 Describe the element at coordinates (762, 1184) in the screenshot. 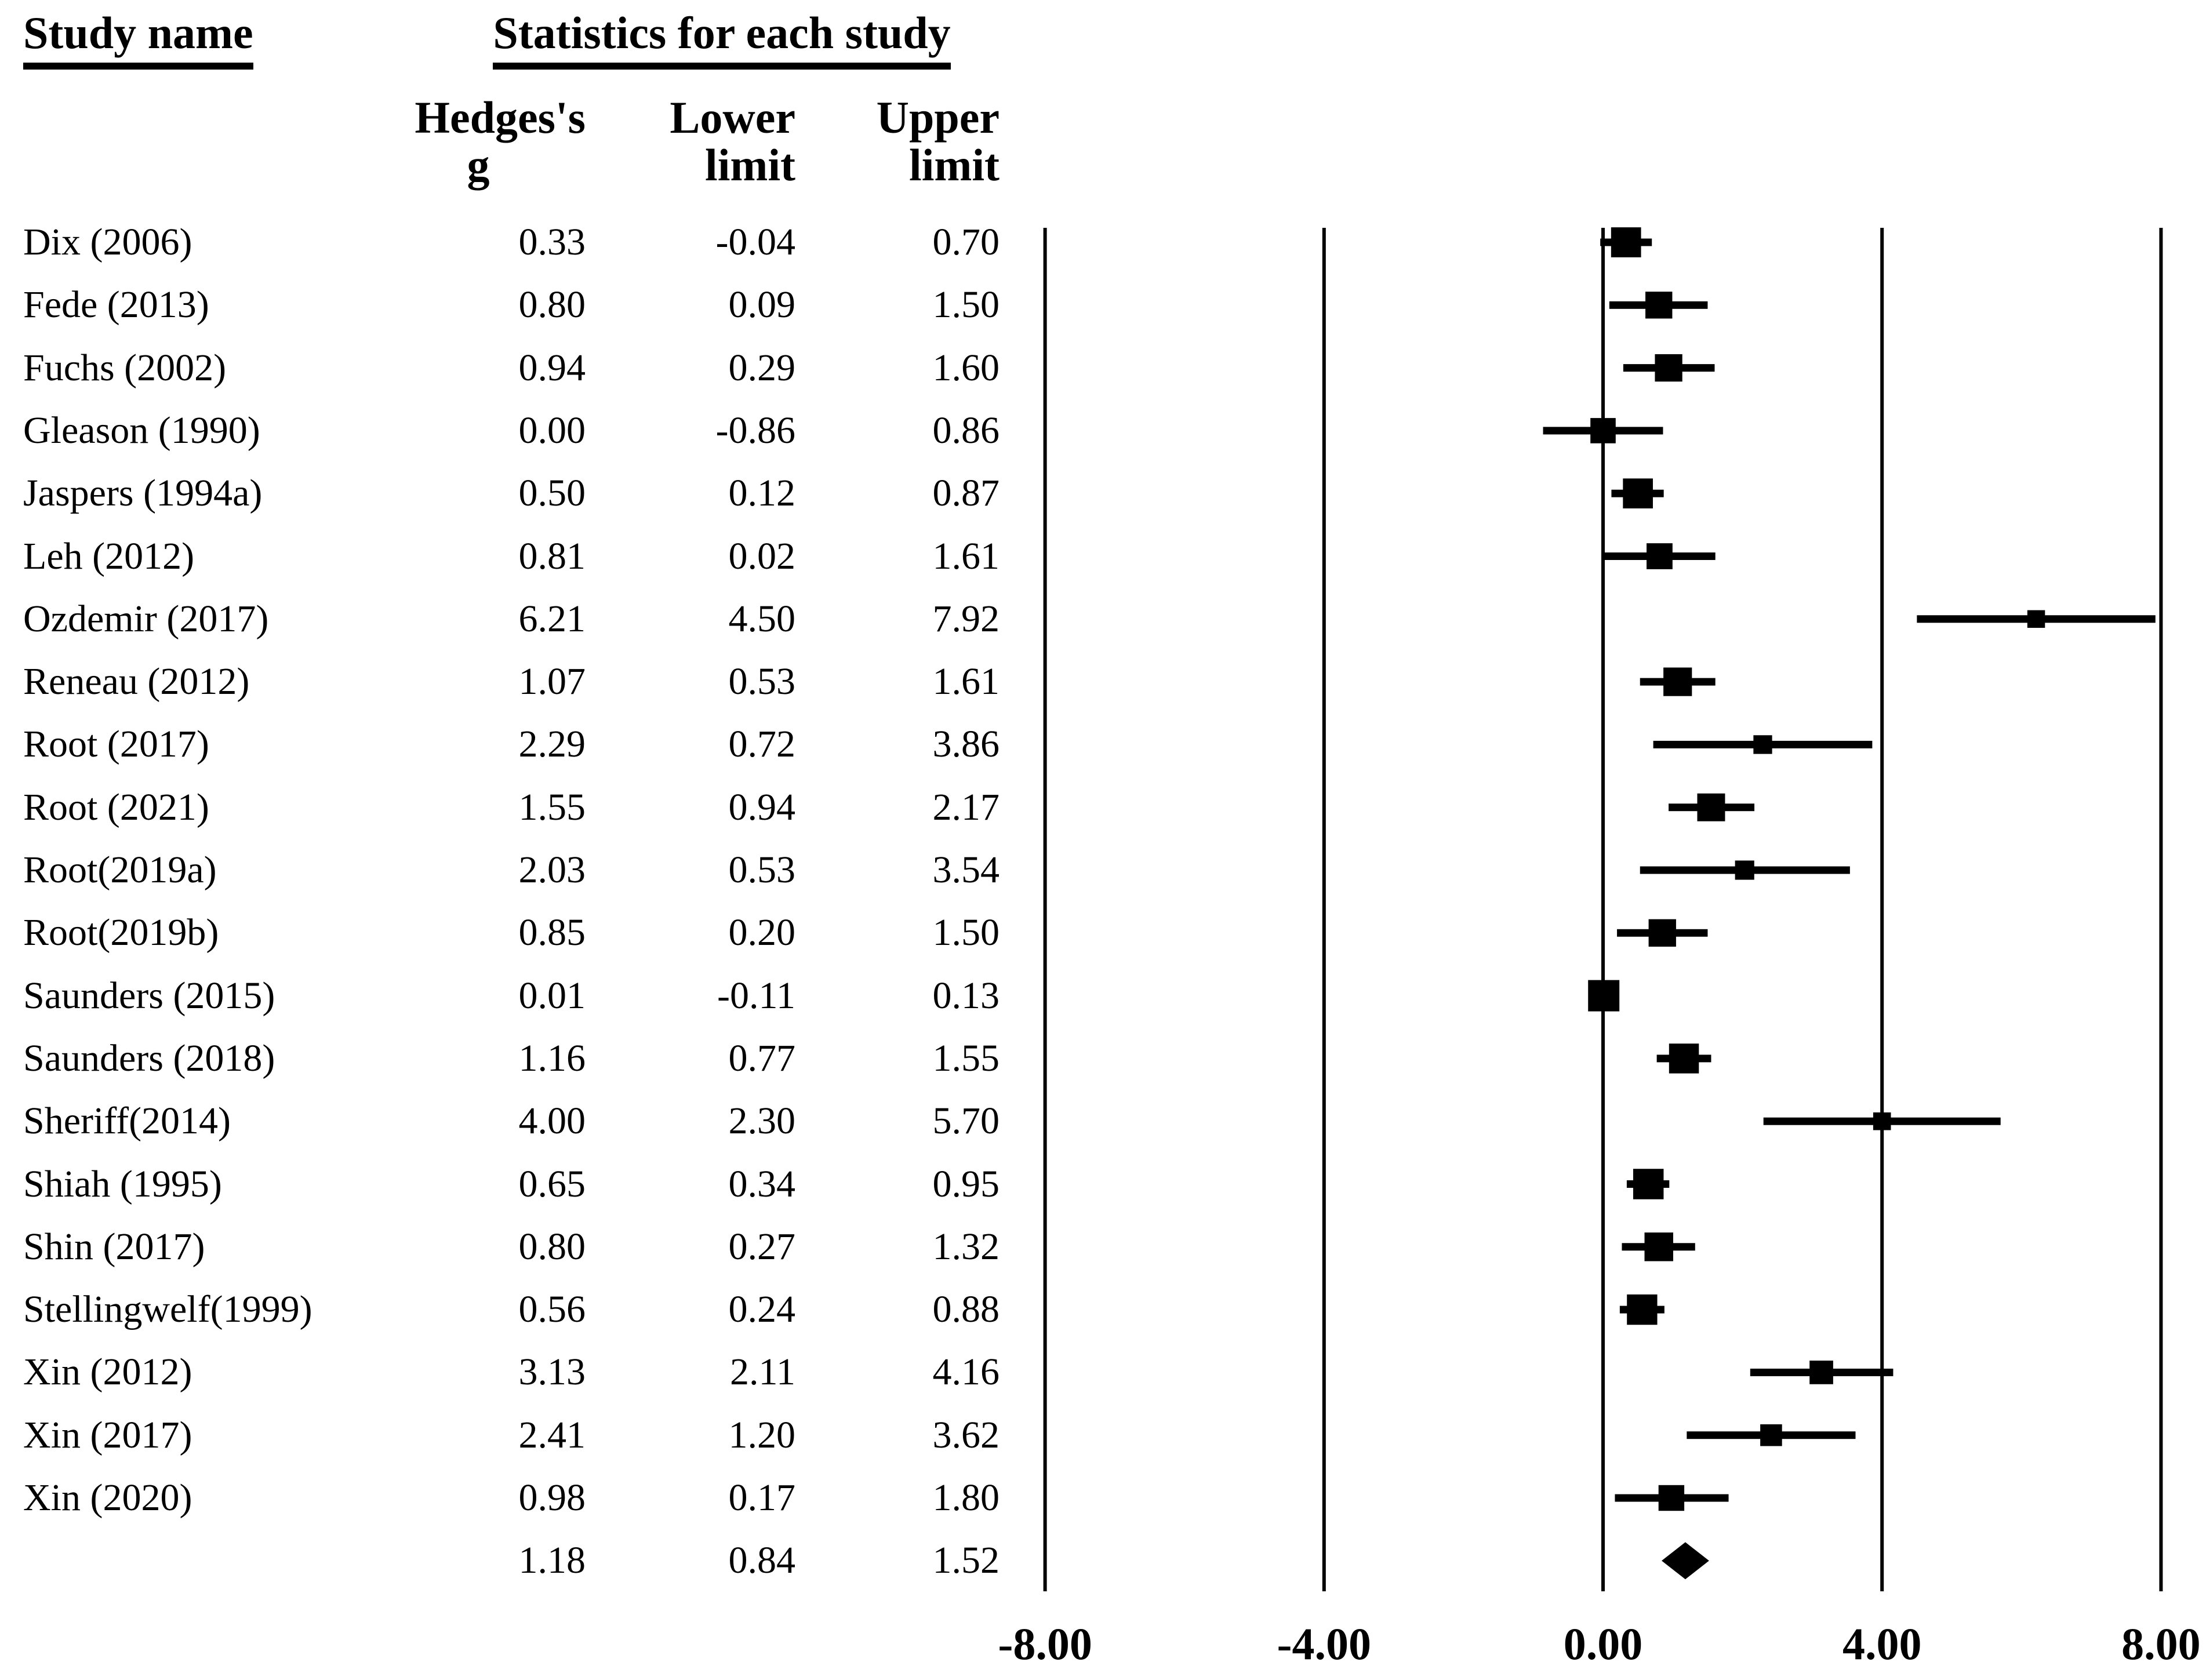

I see `lower-limit-cell: 0.34` at that location.